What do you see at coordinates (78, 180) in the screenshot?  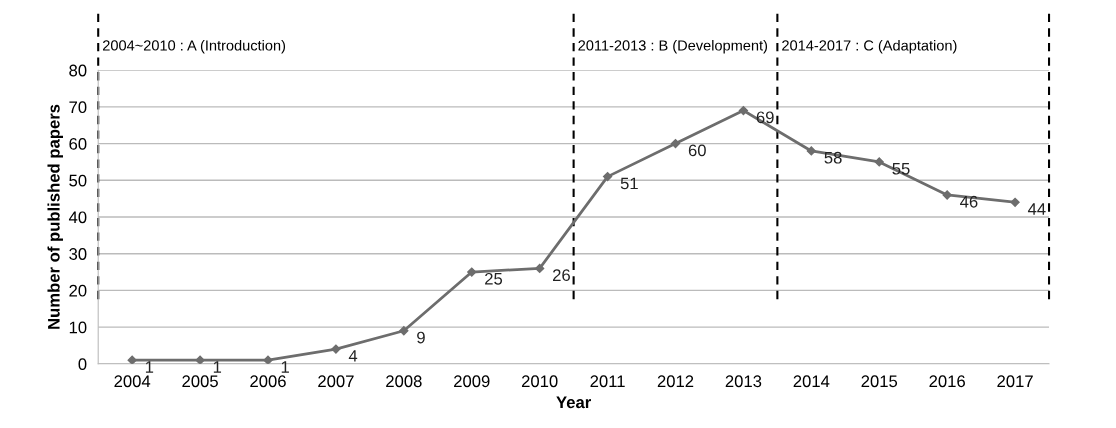 I see `y-tick-label: 50` at bounding box center [78, 180].